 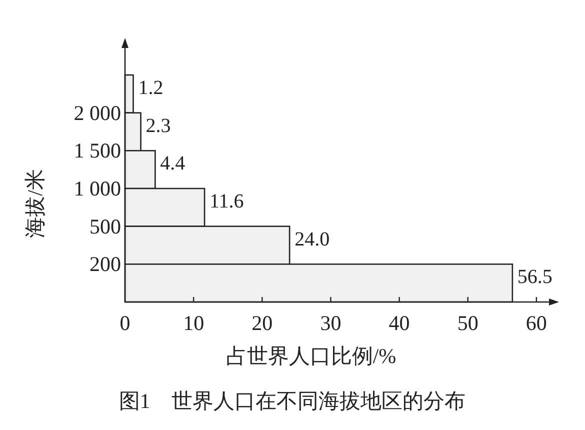 I want to click on data-label: 24.0, so click(x=312, y=239).